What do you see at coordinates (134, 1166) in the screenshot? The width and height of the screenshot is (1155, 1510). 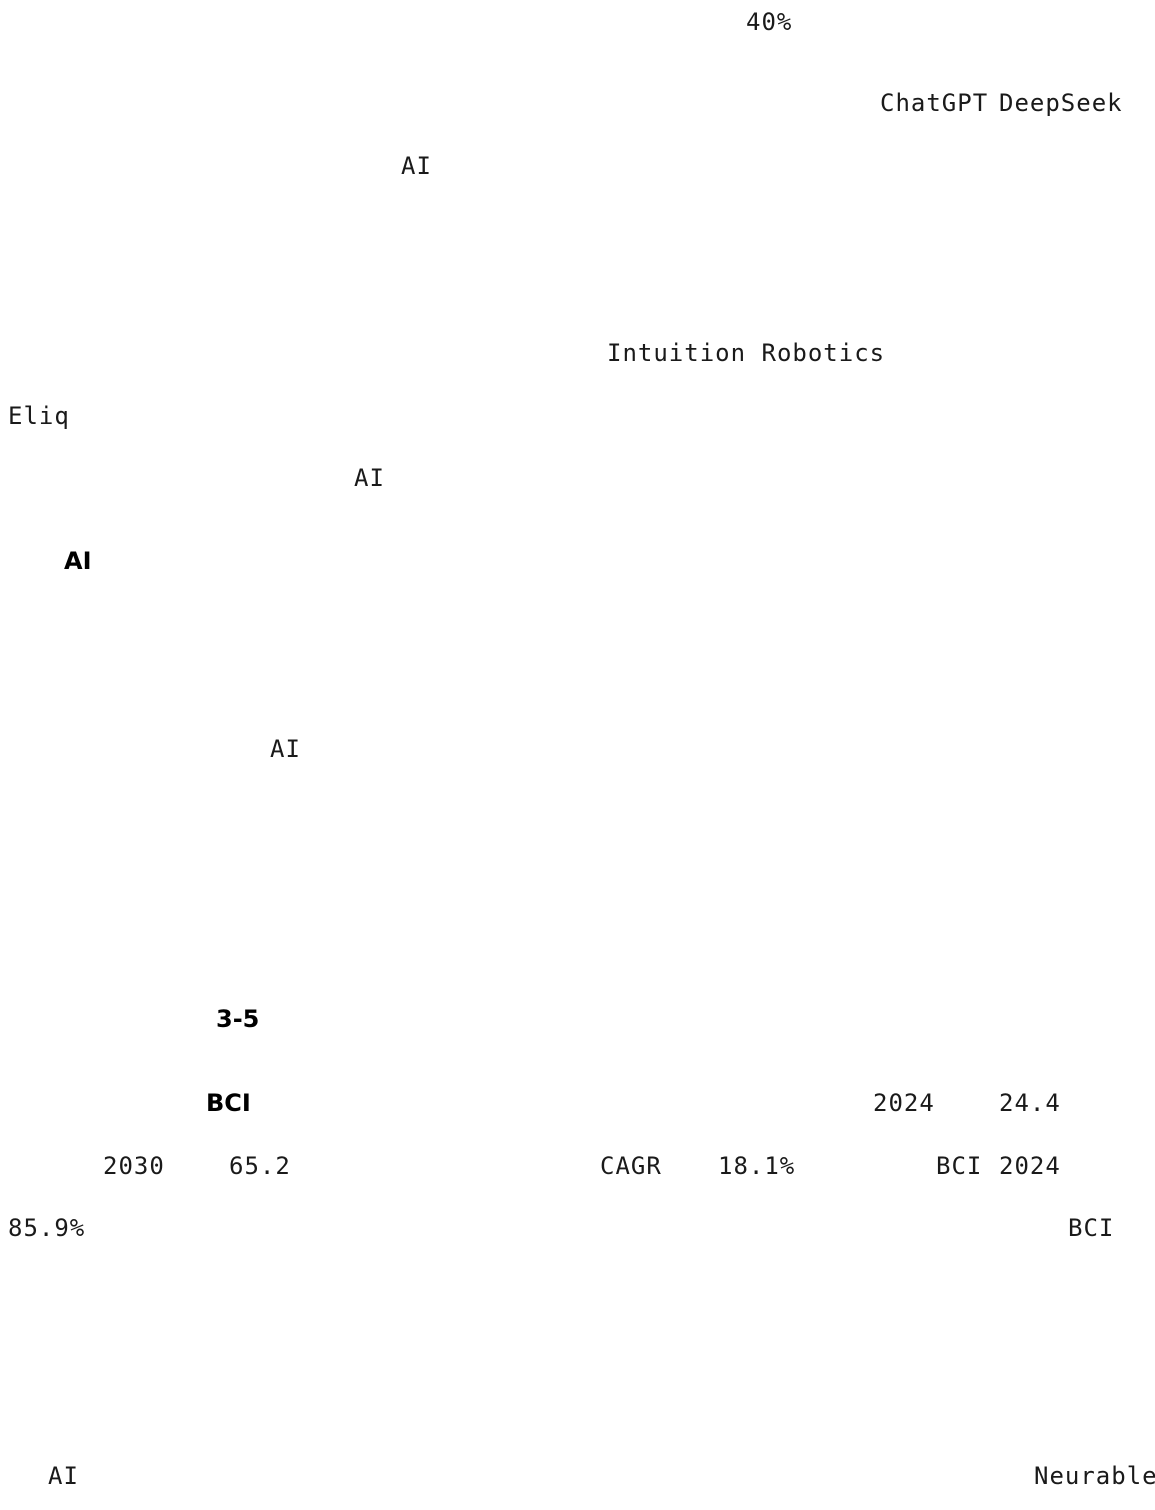 I see `text-fragment: 2030` at bounding box center [134, 1166].